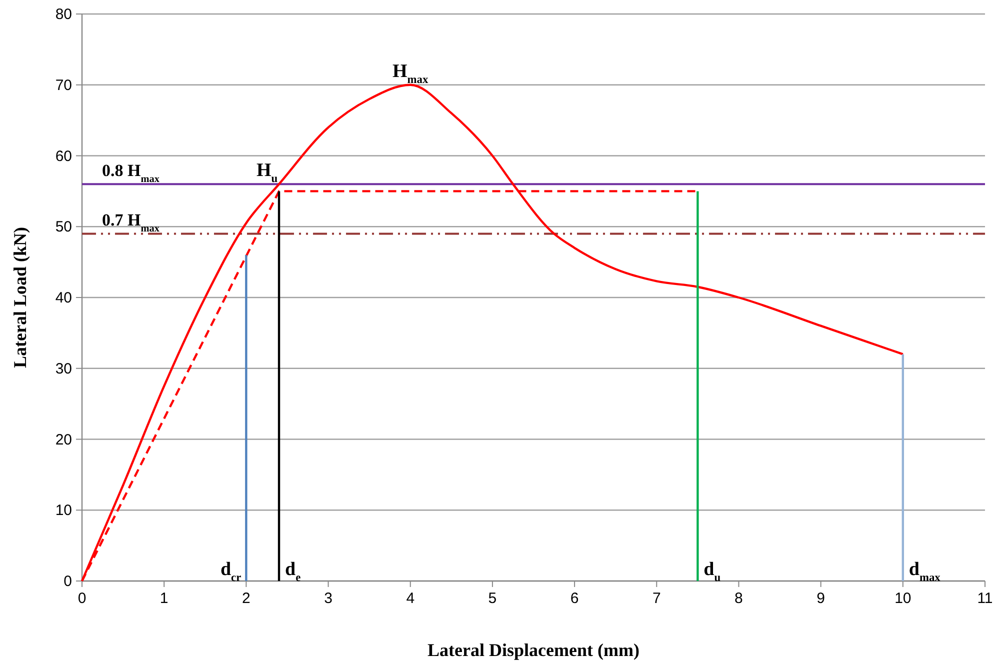 The width and height of the screenshot is (1000, 668). Describe the element at coordinates (63, 369) in the screenshot. I see `y-tick-label: 30` at that location.